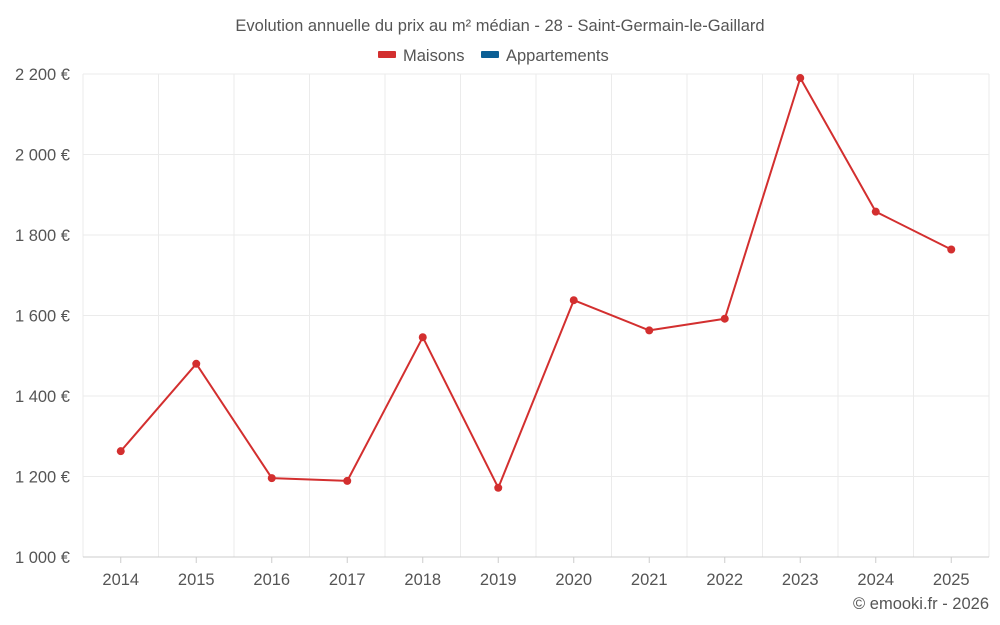 The width and height of the screenshot is (1000, 625). Describe the element at coordinates (42, 397) in the screenshot. I see `y-tick-label: 1 400 €` at that location.